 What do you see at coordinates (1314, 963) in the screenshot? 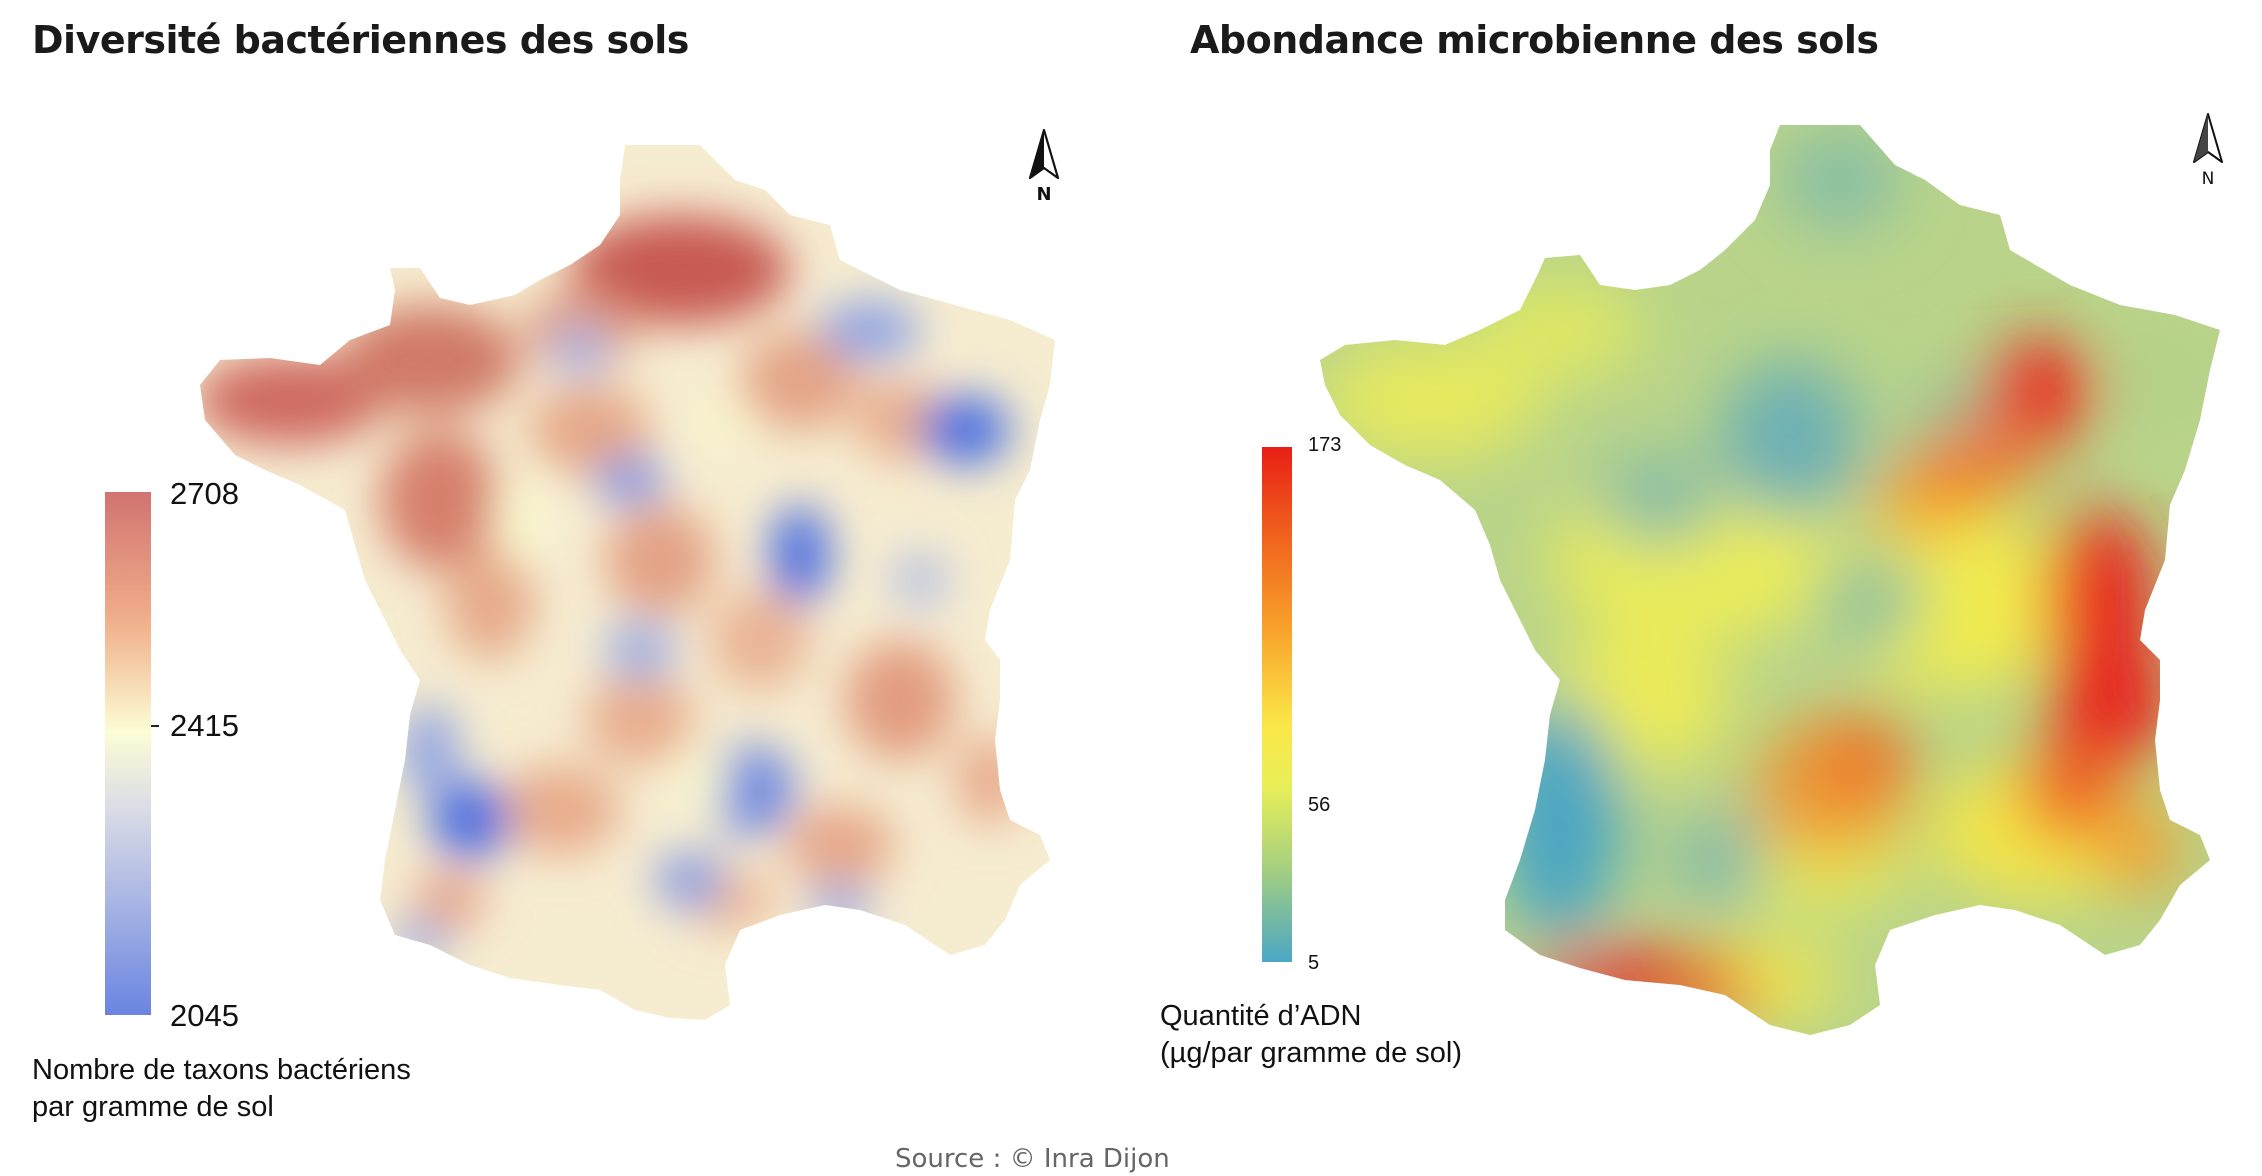
I see `right-scale-min-label: 5` at bounding box center [1314, 963].